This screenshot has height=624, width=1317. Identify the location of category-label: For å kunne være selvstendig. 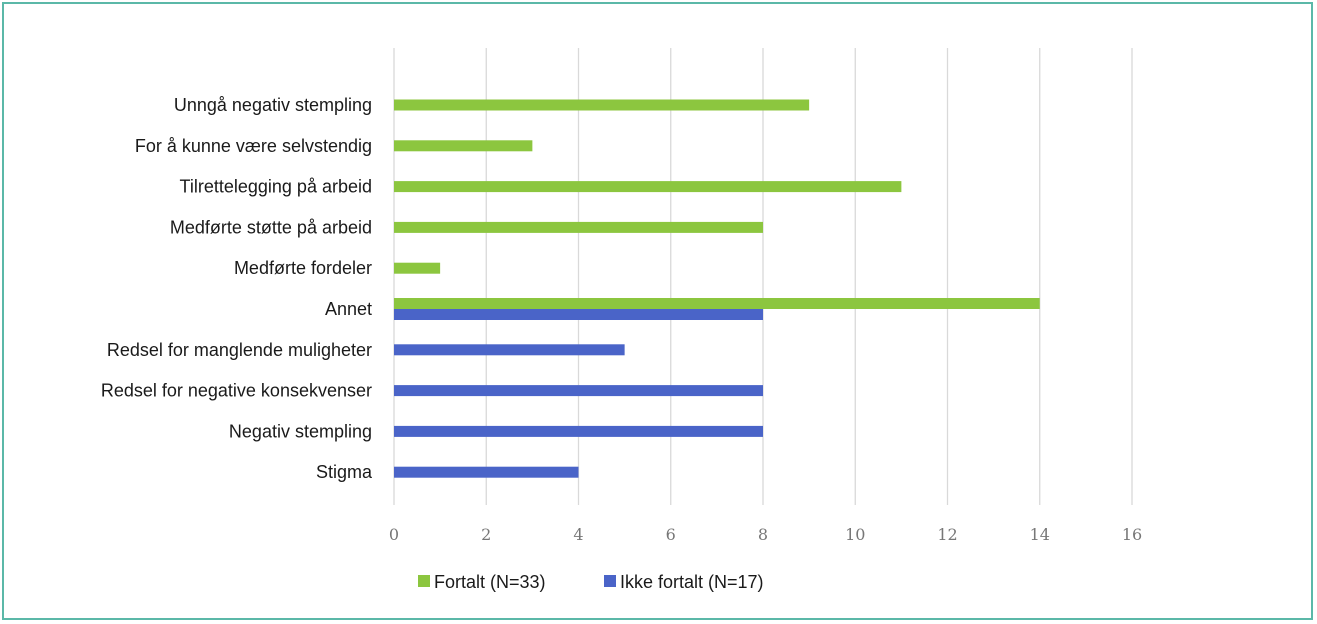
(253, 146).